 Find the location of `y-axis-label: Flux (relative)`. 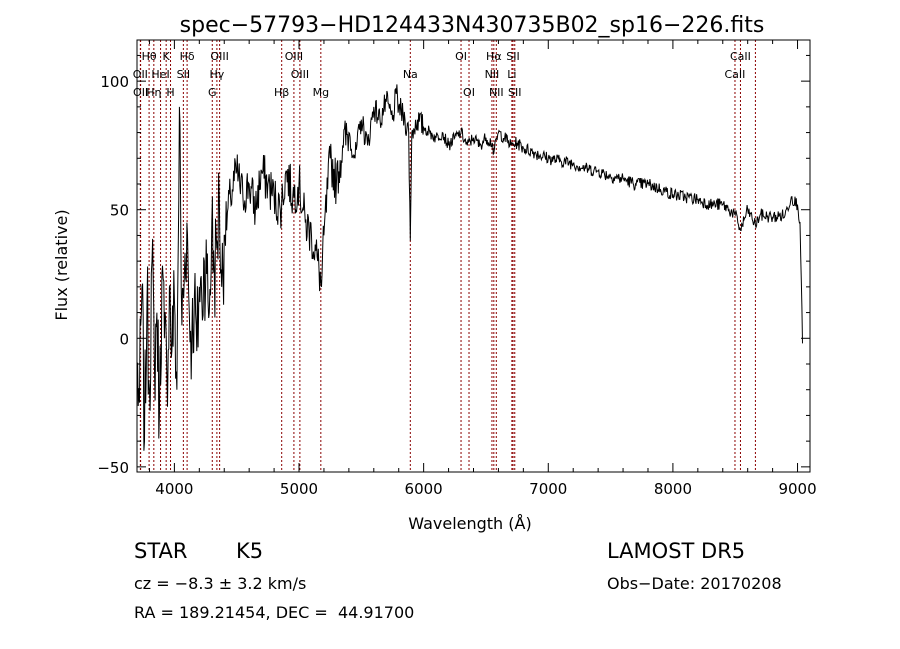

y-axis-label: Flux (relative) is located at coordinates (61, 264).